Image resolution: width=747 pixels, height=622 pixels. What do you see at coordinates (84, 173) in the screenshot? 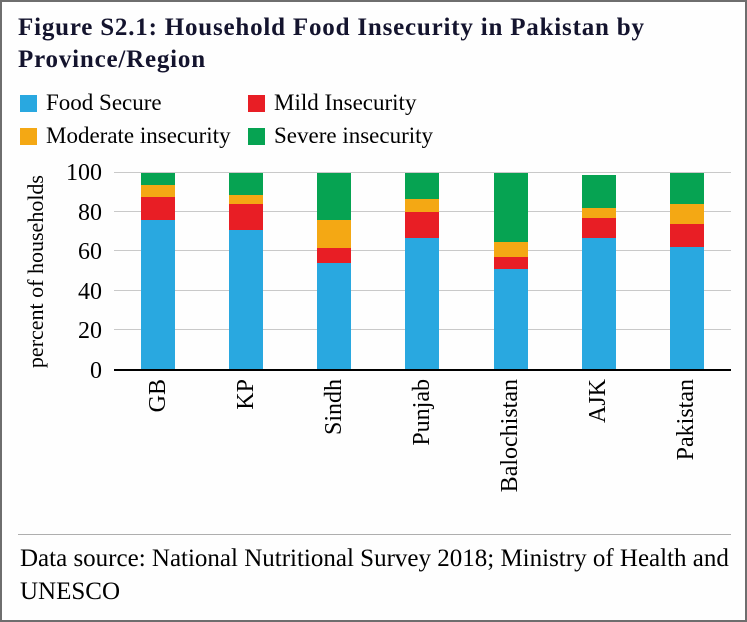
I see `y-tick-label: 100` at bounding box center [84, 173].